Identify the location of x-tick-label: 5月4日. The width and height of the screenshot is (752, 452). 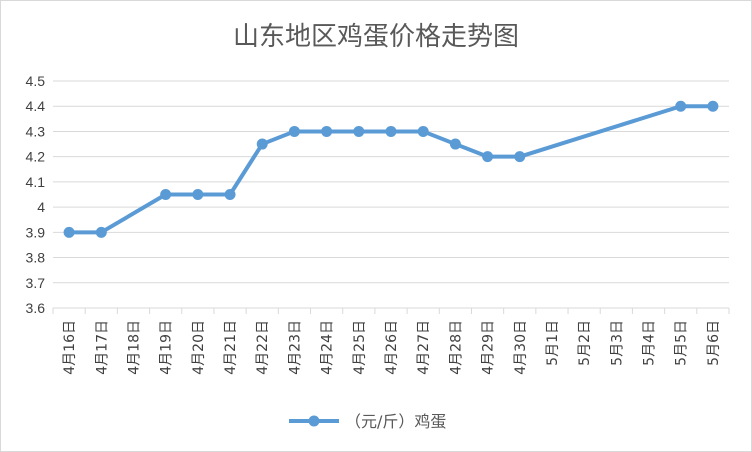
(650, 343).